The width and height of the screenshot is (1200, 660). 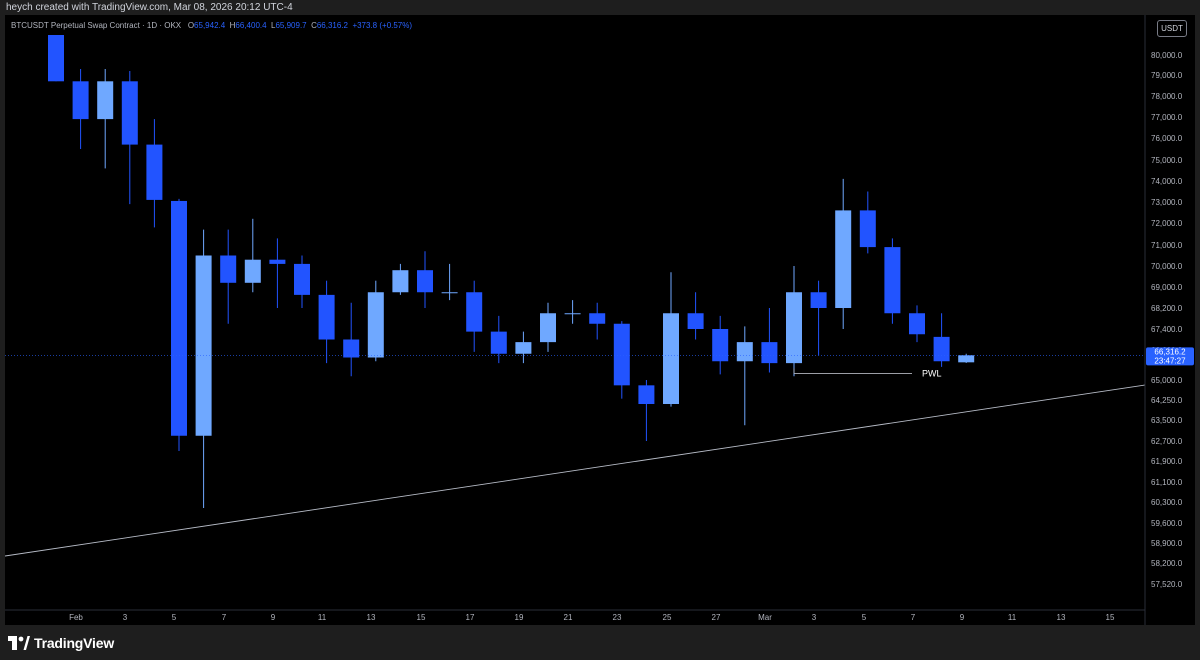 What do you see at coordinates (1167, 400) in the screenshot?
I see `price-tick-label: 64,250.0` at bounding box center [1167, 400].